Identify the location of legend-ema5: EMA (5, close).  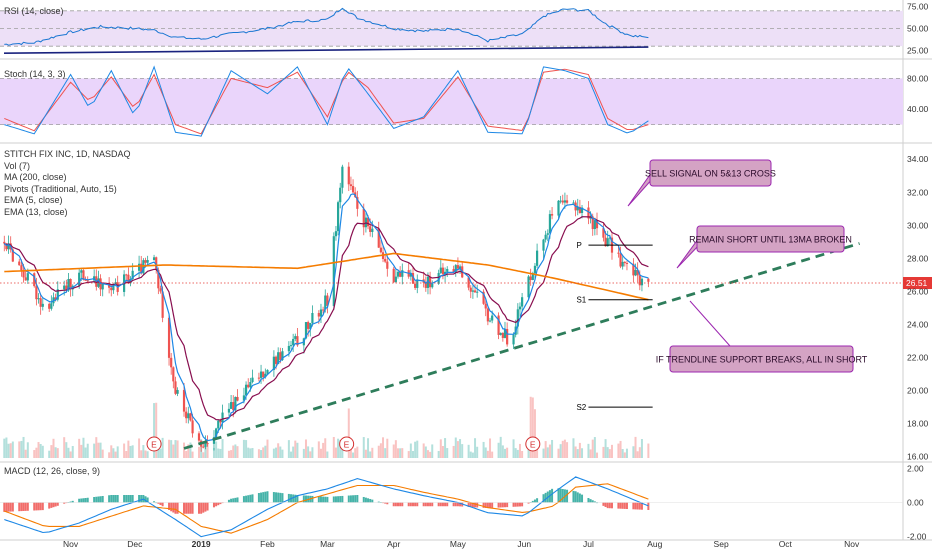
(33, 200).